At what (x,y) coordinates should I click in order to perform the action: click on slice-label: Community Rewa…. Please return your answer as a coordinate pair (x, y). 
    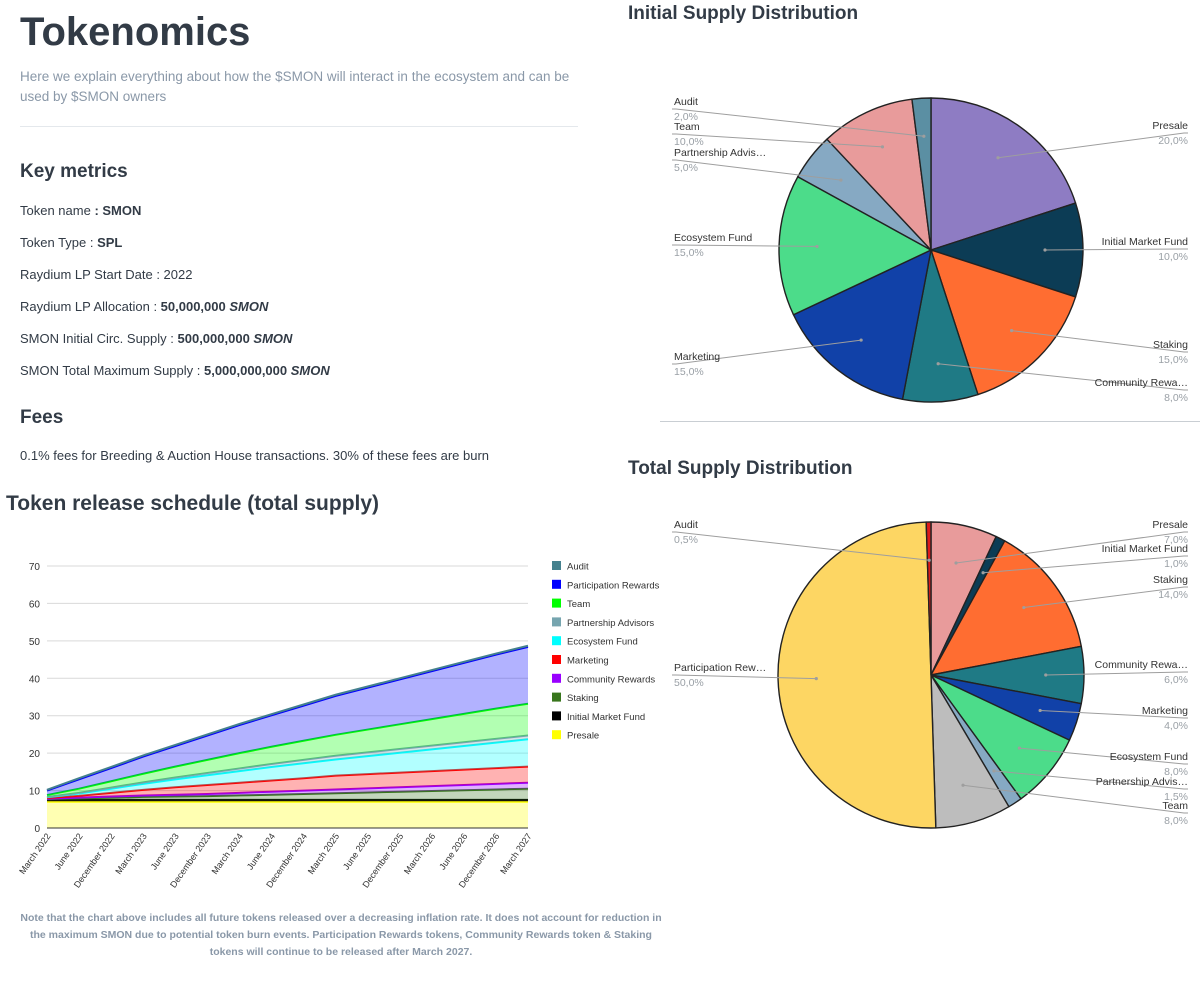
    Looking at the image, I should click on (1141, 383).